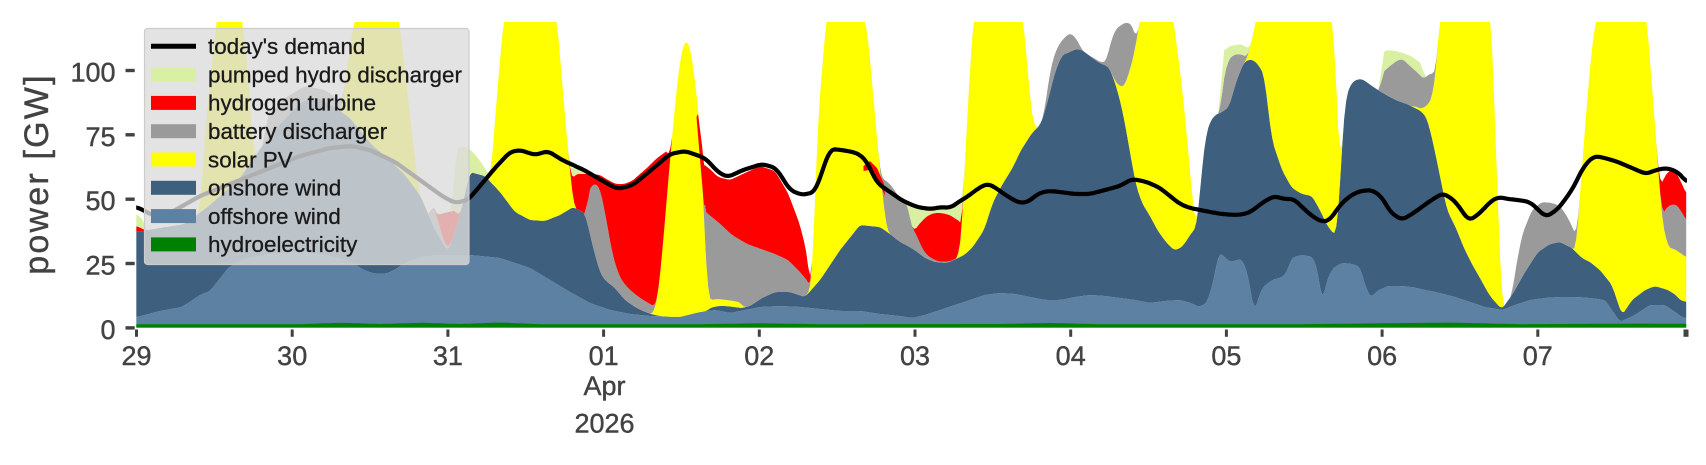 The height and width of the screenshot is (465, 1706). I want to click on svg-text: power [GW], so click(37, 173).